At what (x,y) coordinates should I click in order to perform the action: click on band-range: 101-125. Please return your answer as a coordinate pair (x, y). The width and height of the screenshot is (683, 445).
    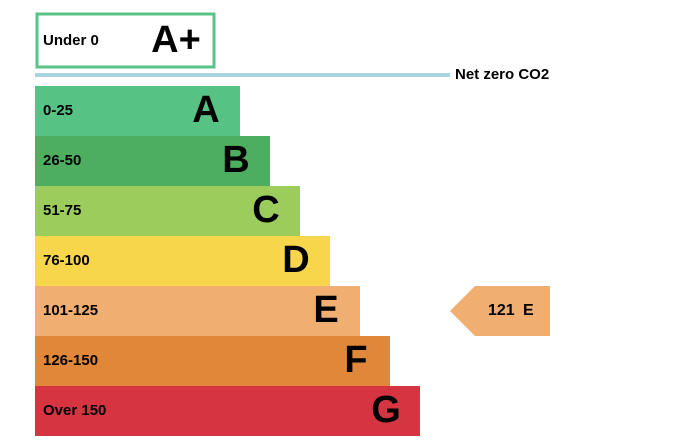
    Looking at the image, I should click on (70, 310).